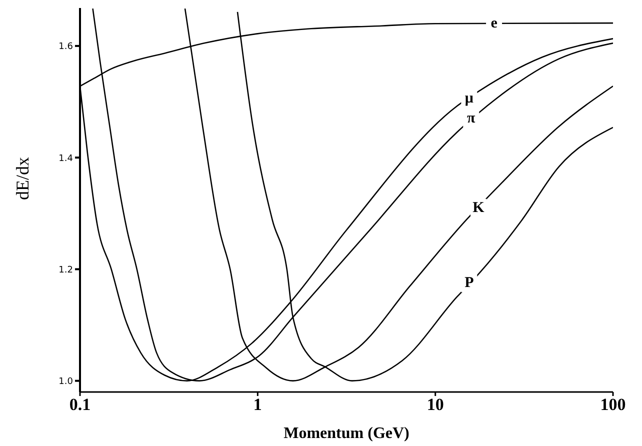 The height and width of the screenshot is (446, 642). Describe the element at coordinates (80, 404) in the screenshot. I see `x-tick-label: 0.1` at that location.